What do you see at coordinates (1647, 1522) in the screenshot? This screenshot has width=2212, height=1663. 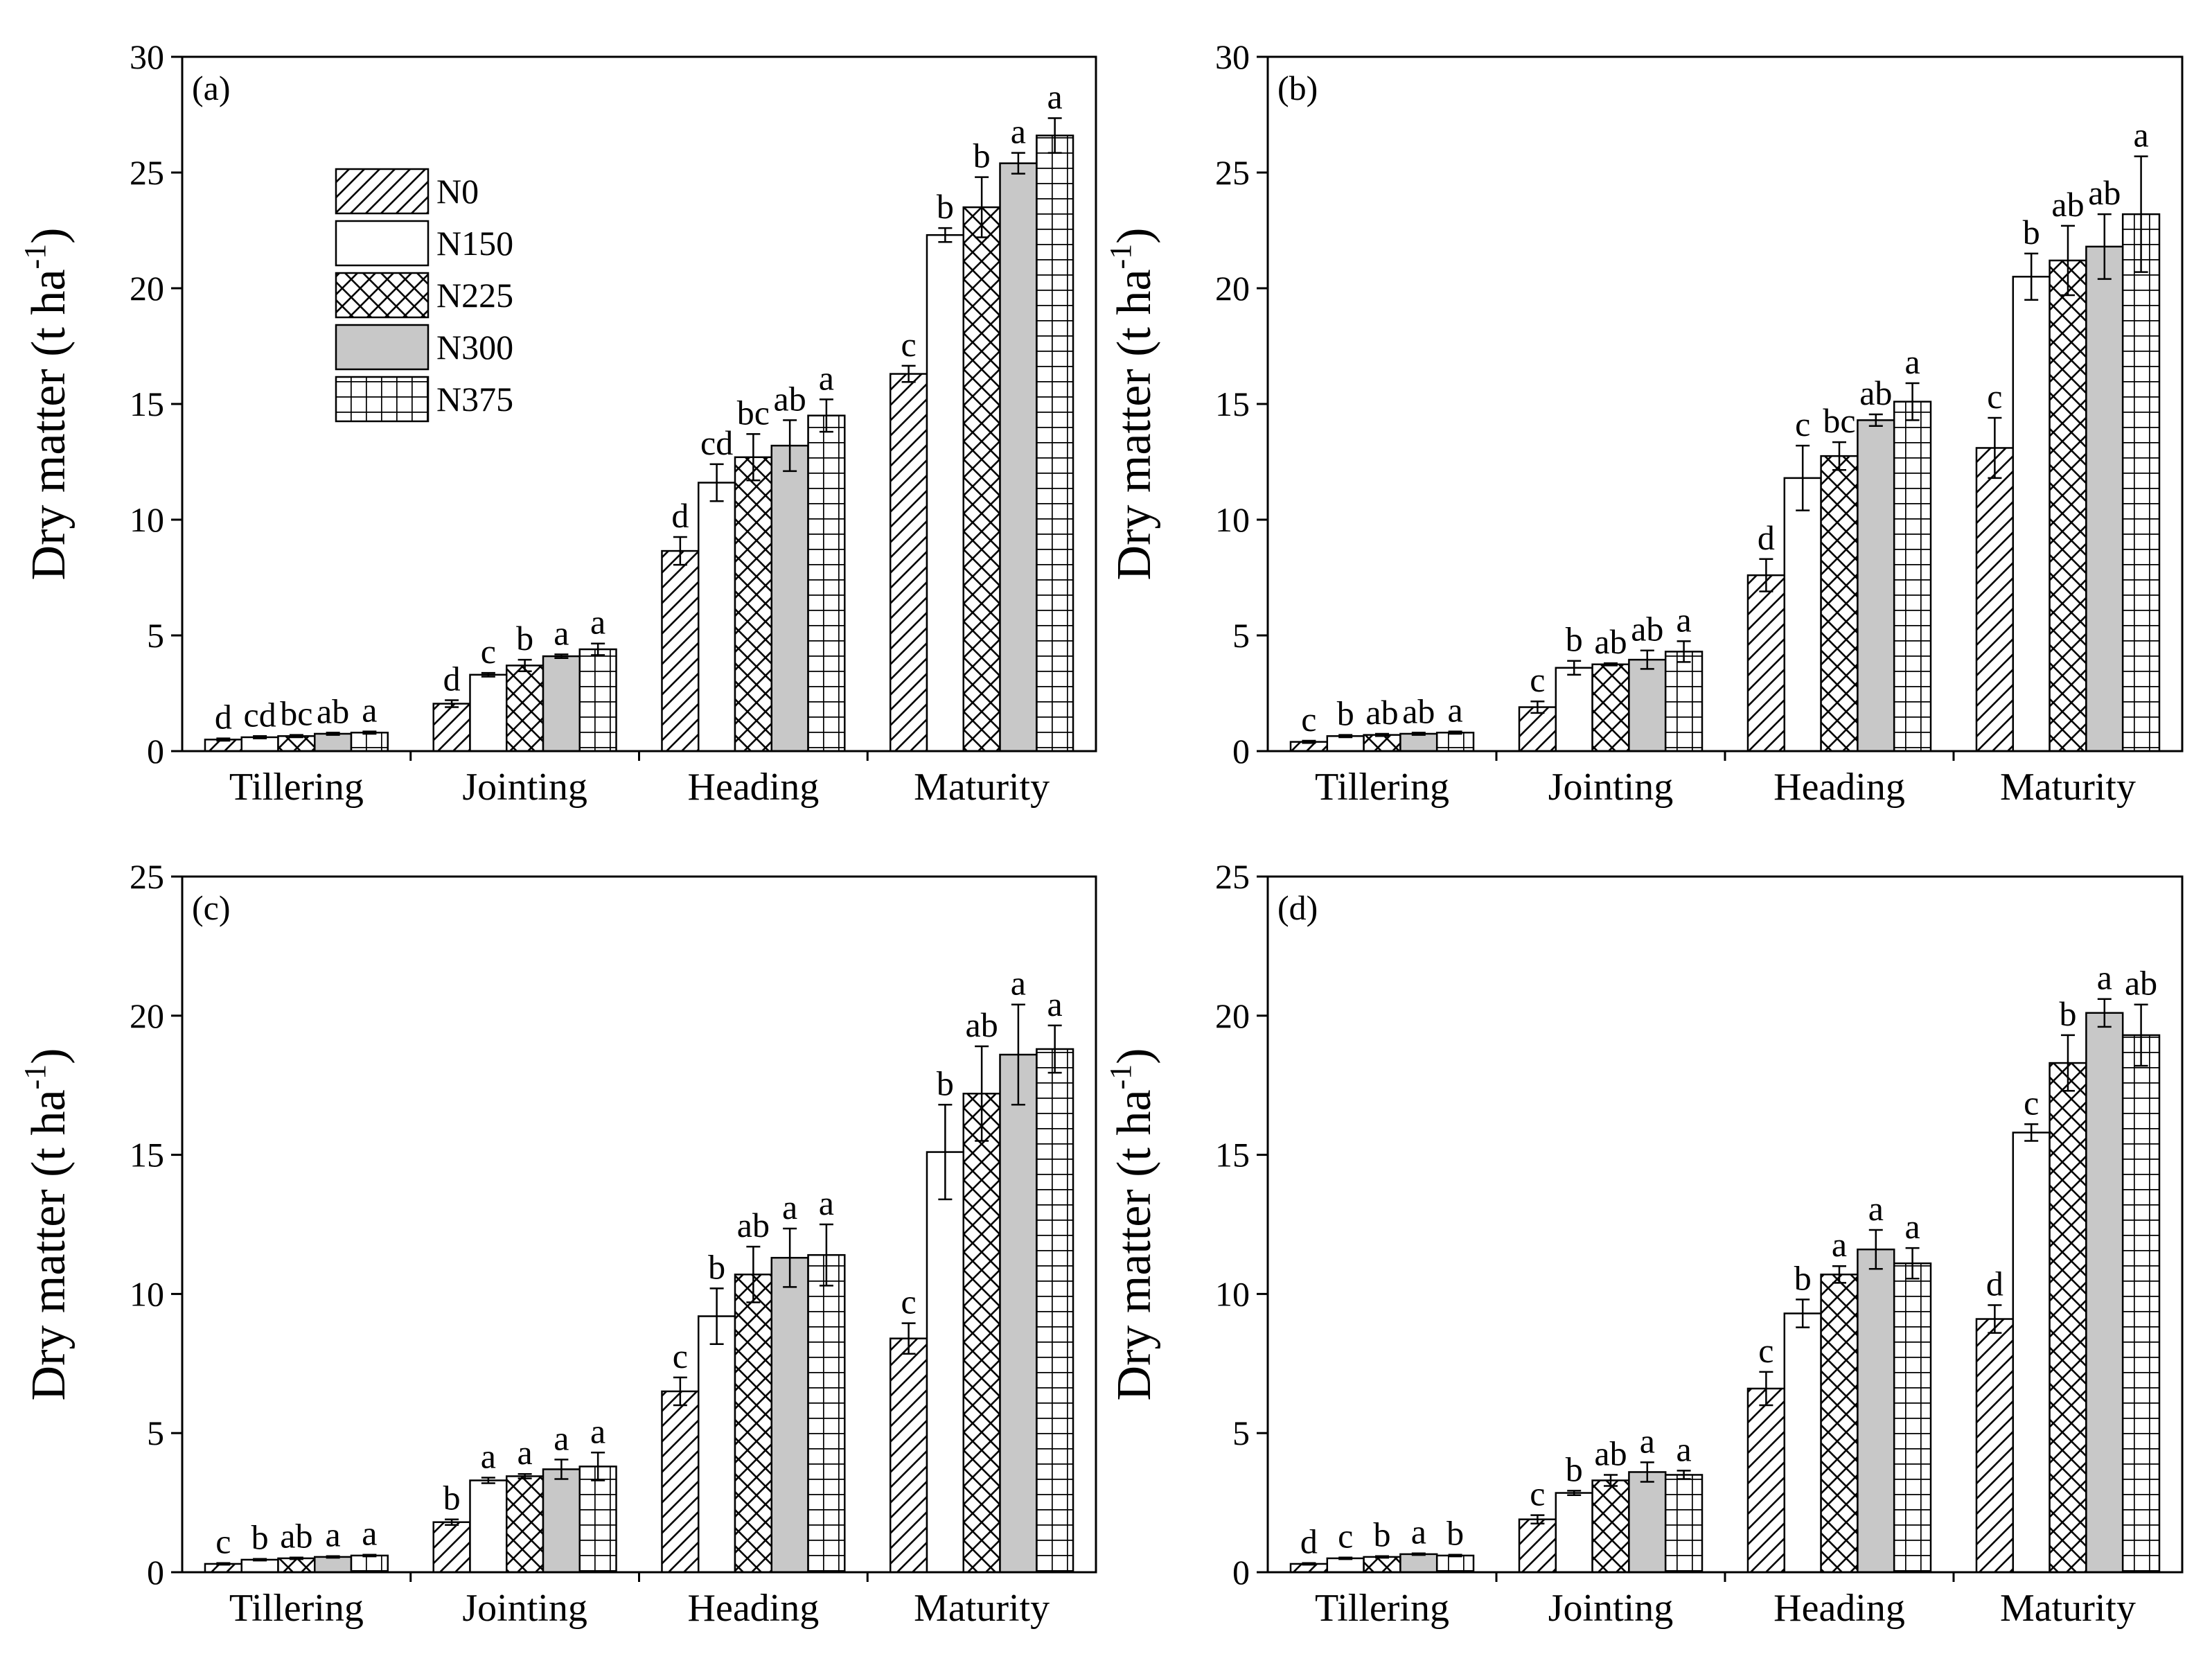 I see `bar-n300-jointing` at bounding box center [1647, 1522].